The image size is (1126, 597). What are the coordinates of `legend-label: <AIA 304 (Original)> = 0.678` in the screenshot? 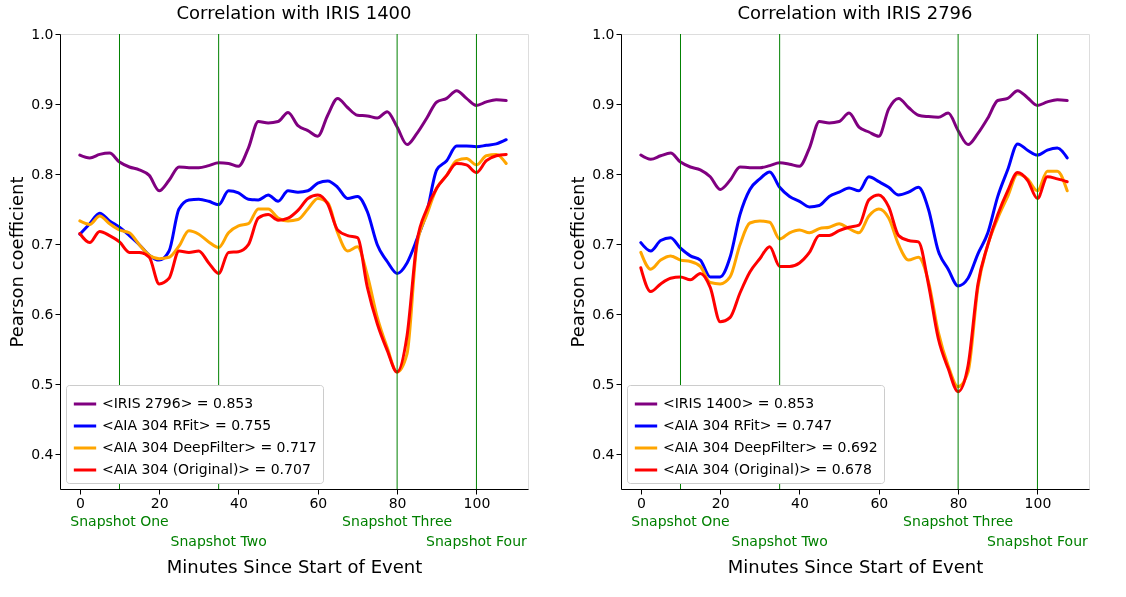 It's located at (767, 469).